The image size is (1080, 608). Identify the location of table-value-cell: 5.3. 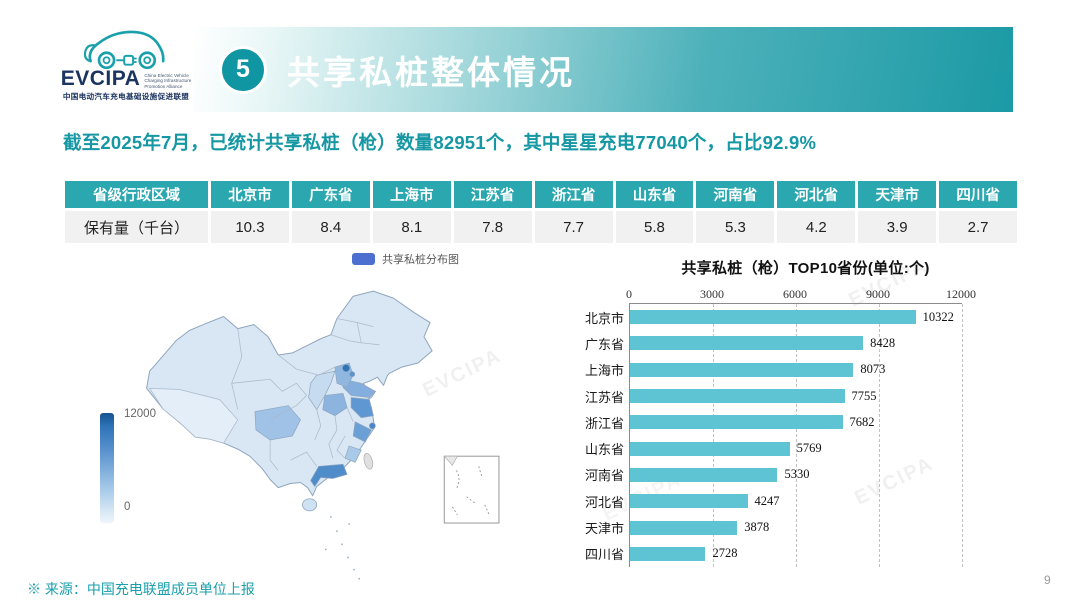
(737, 227).